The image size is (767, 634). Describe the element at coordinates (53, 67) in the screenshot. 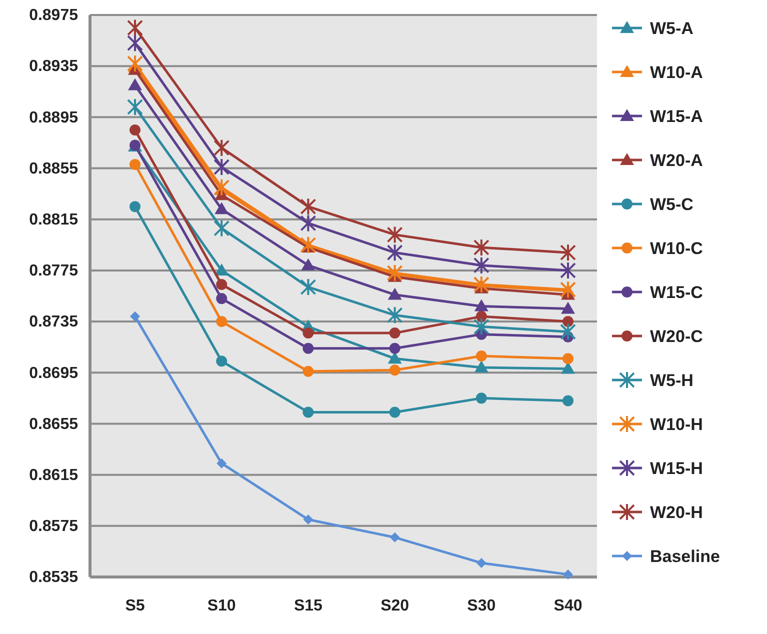

I see `y-tick-label: 0.8935` at that location.